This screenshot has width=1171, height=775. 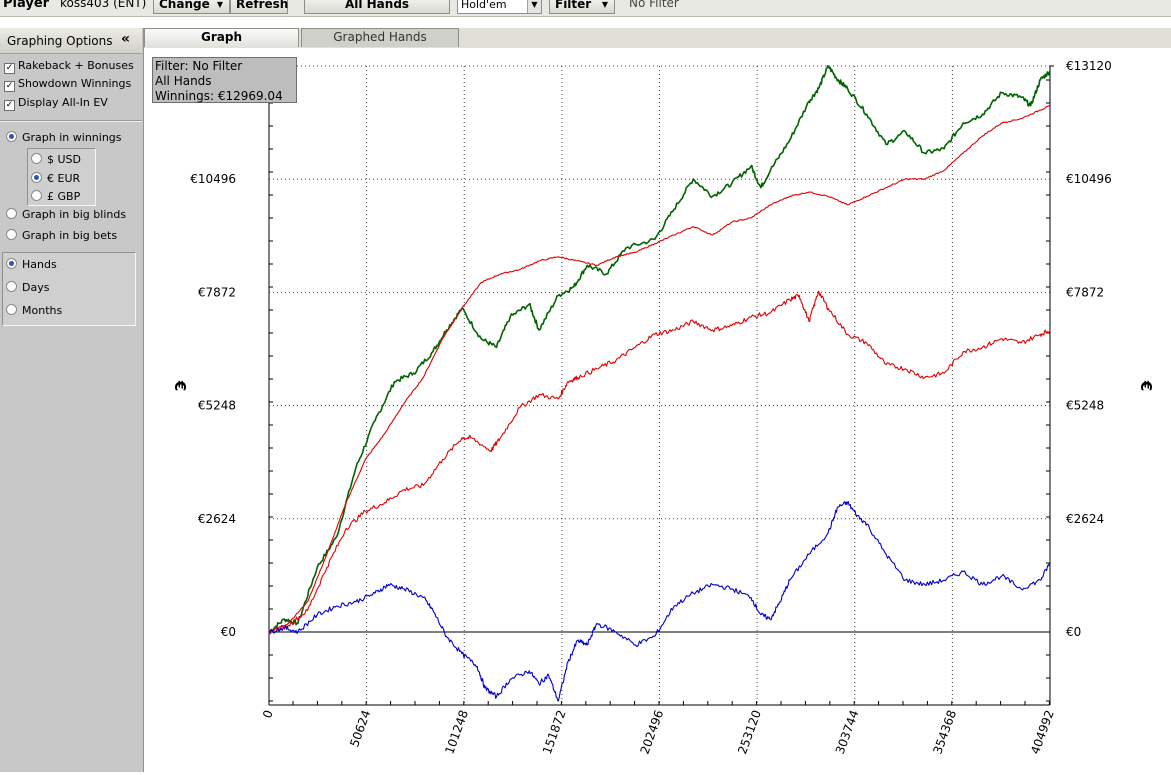 What do you see at coordinates (573, 5) in the screenshot?
I see `filter-button-label: Filter` at bounding box center [573, 5].